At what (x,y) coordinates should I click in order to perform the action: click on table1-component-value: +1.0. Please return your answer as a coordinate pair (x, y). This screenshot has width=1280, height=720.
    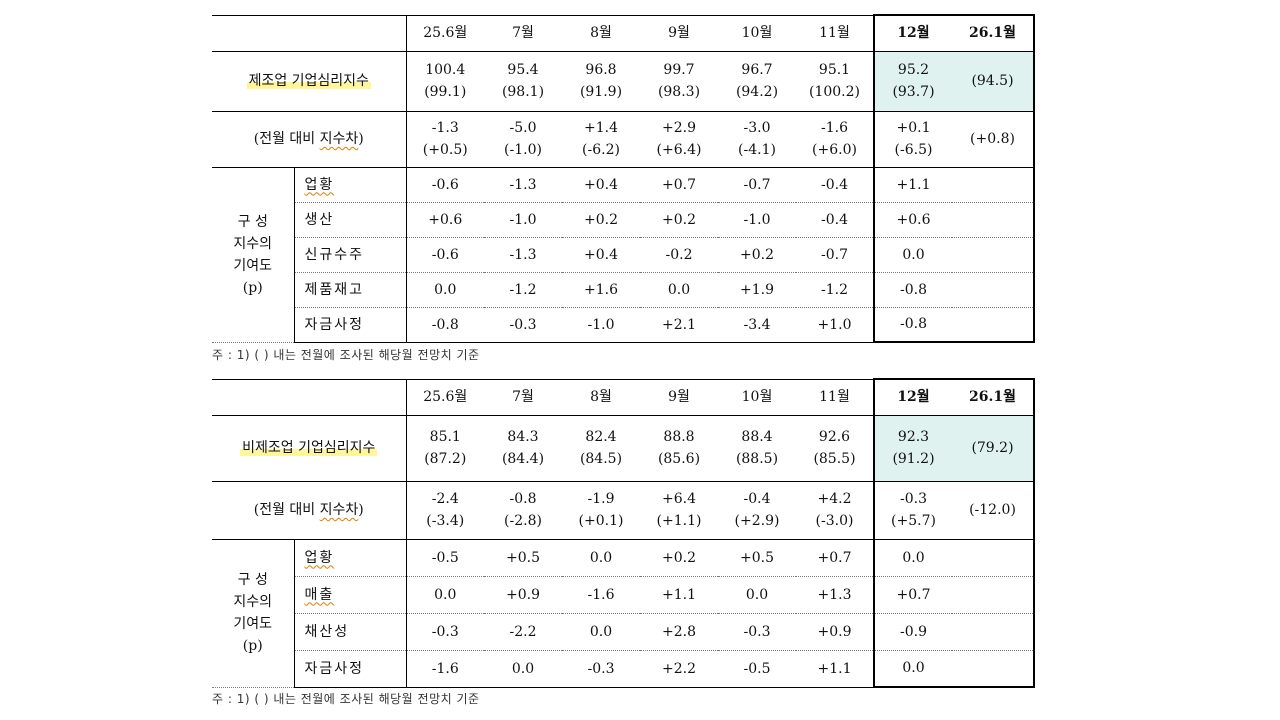
    Looking at the image, I should click on (835, 325).